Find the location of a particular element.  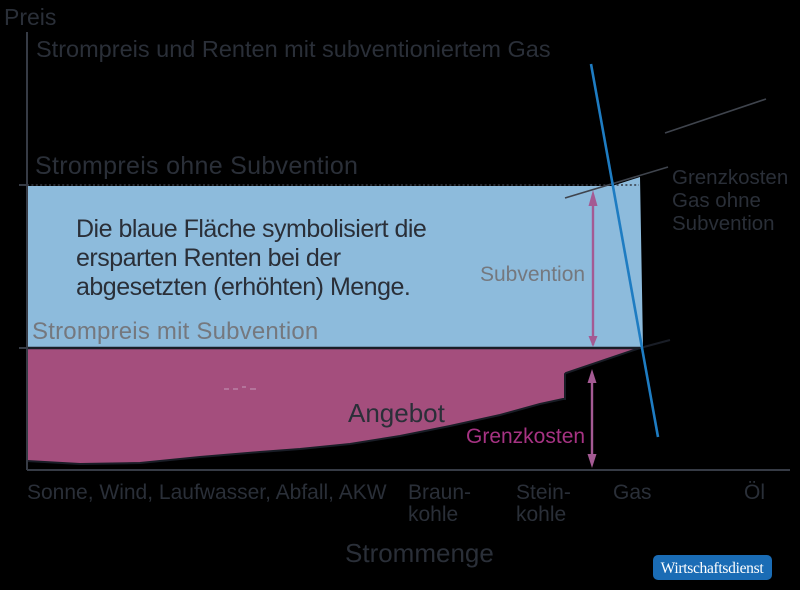

mc-gas-no-subsidy-label-line-2: Gas ohne is located at coordinates (716, 200).